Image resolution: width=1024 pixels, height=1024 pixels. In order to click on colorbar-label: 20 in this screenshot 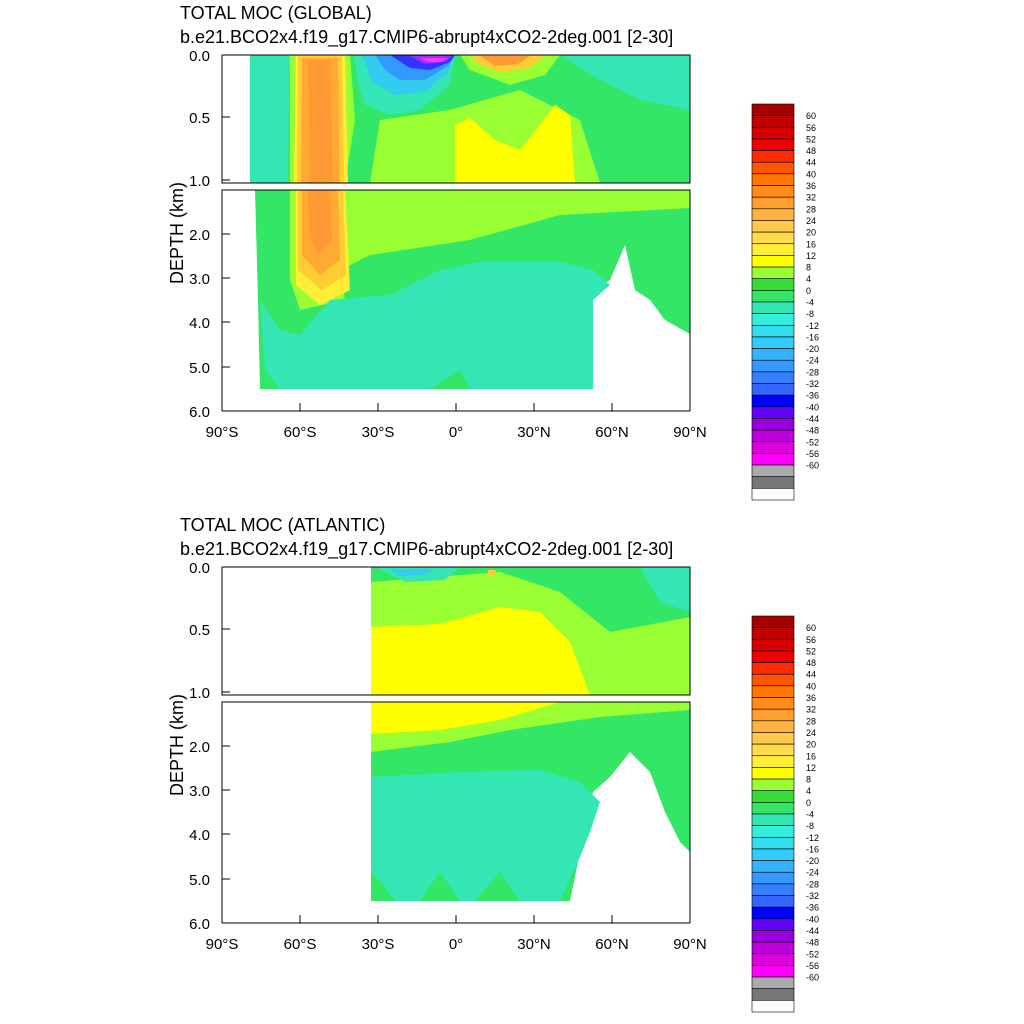, I will do `click(811, 233)`.